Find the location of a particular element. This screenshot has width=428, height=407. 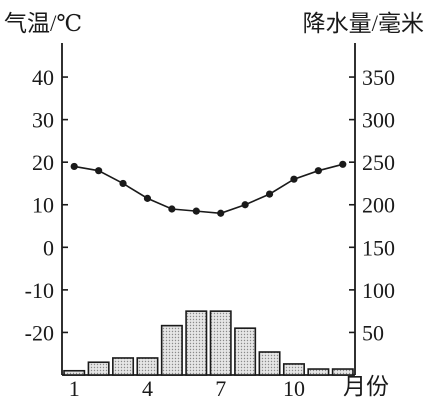

right-axis-label: 降水量/毫米 is located at coordinates (363, 23).